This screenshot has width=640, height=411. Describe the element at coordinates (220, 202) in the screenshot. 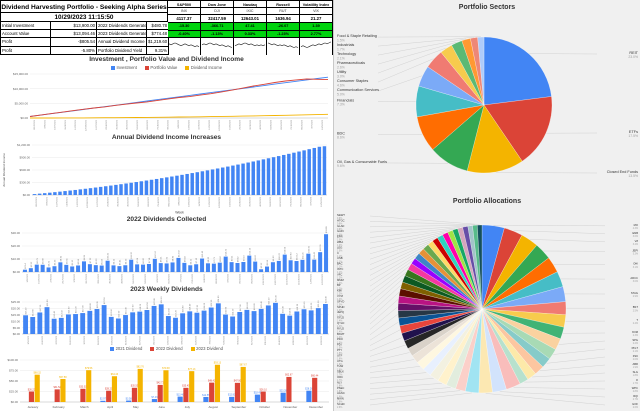

I see `svg-text: 12/29/2022` at that location.